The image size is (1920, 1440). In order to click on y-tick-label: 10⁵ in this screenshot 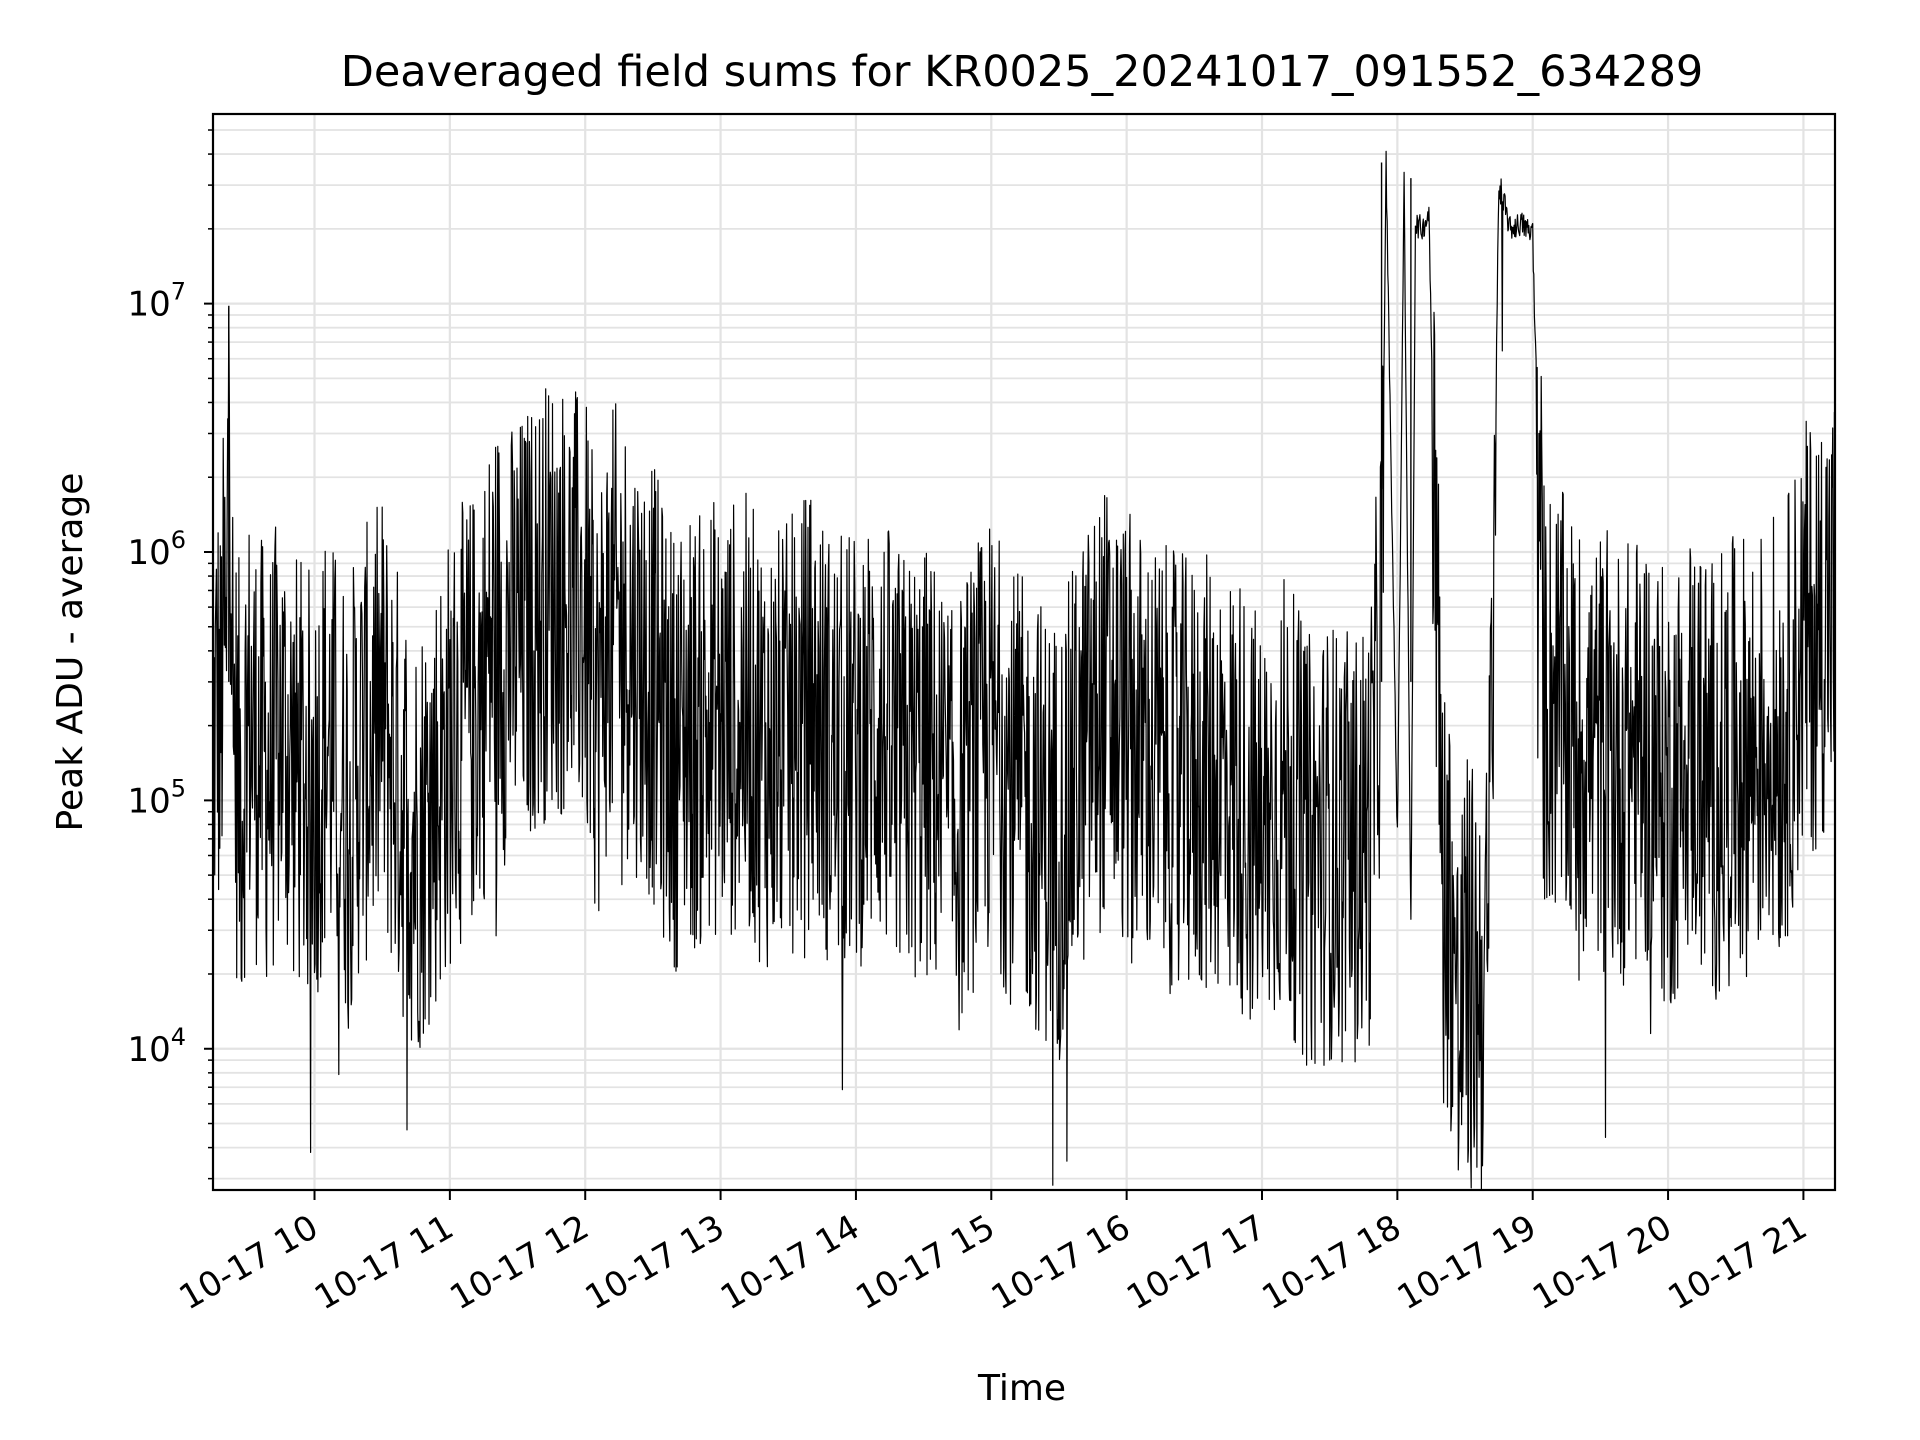, I will do `click(156, 797)`.